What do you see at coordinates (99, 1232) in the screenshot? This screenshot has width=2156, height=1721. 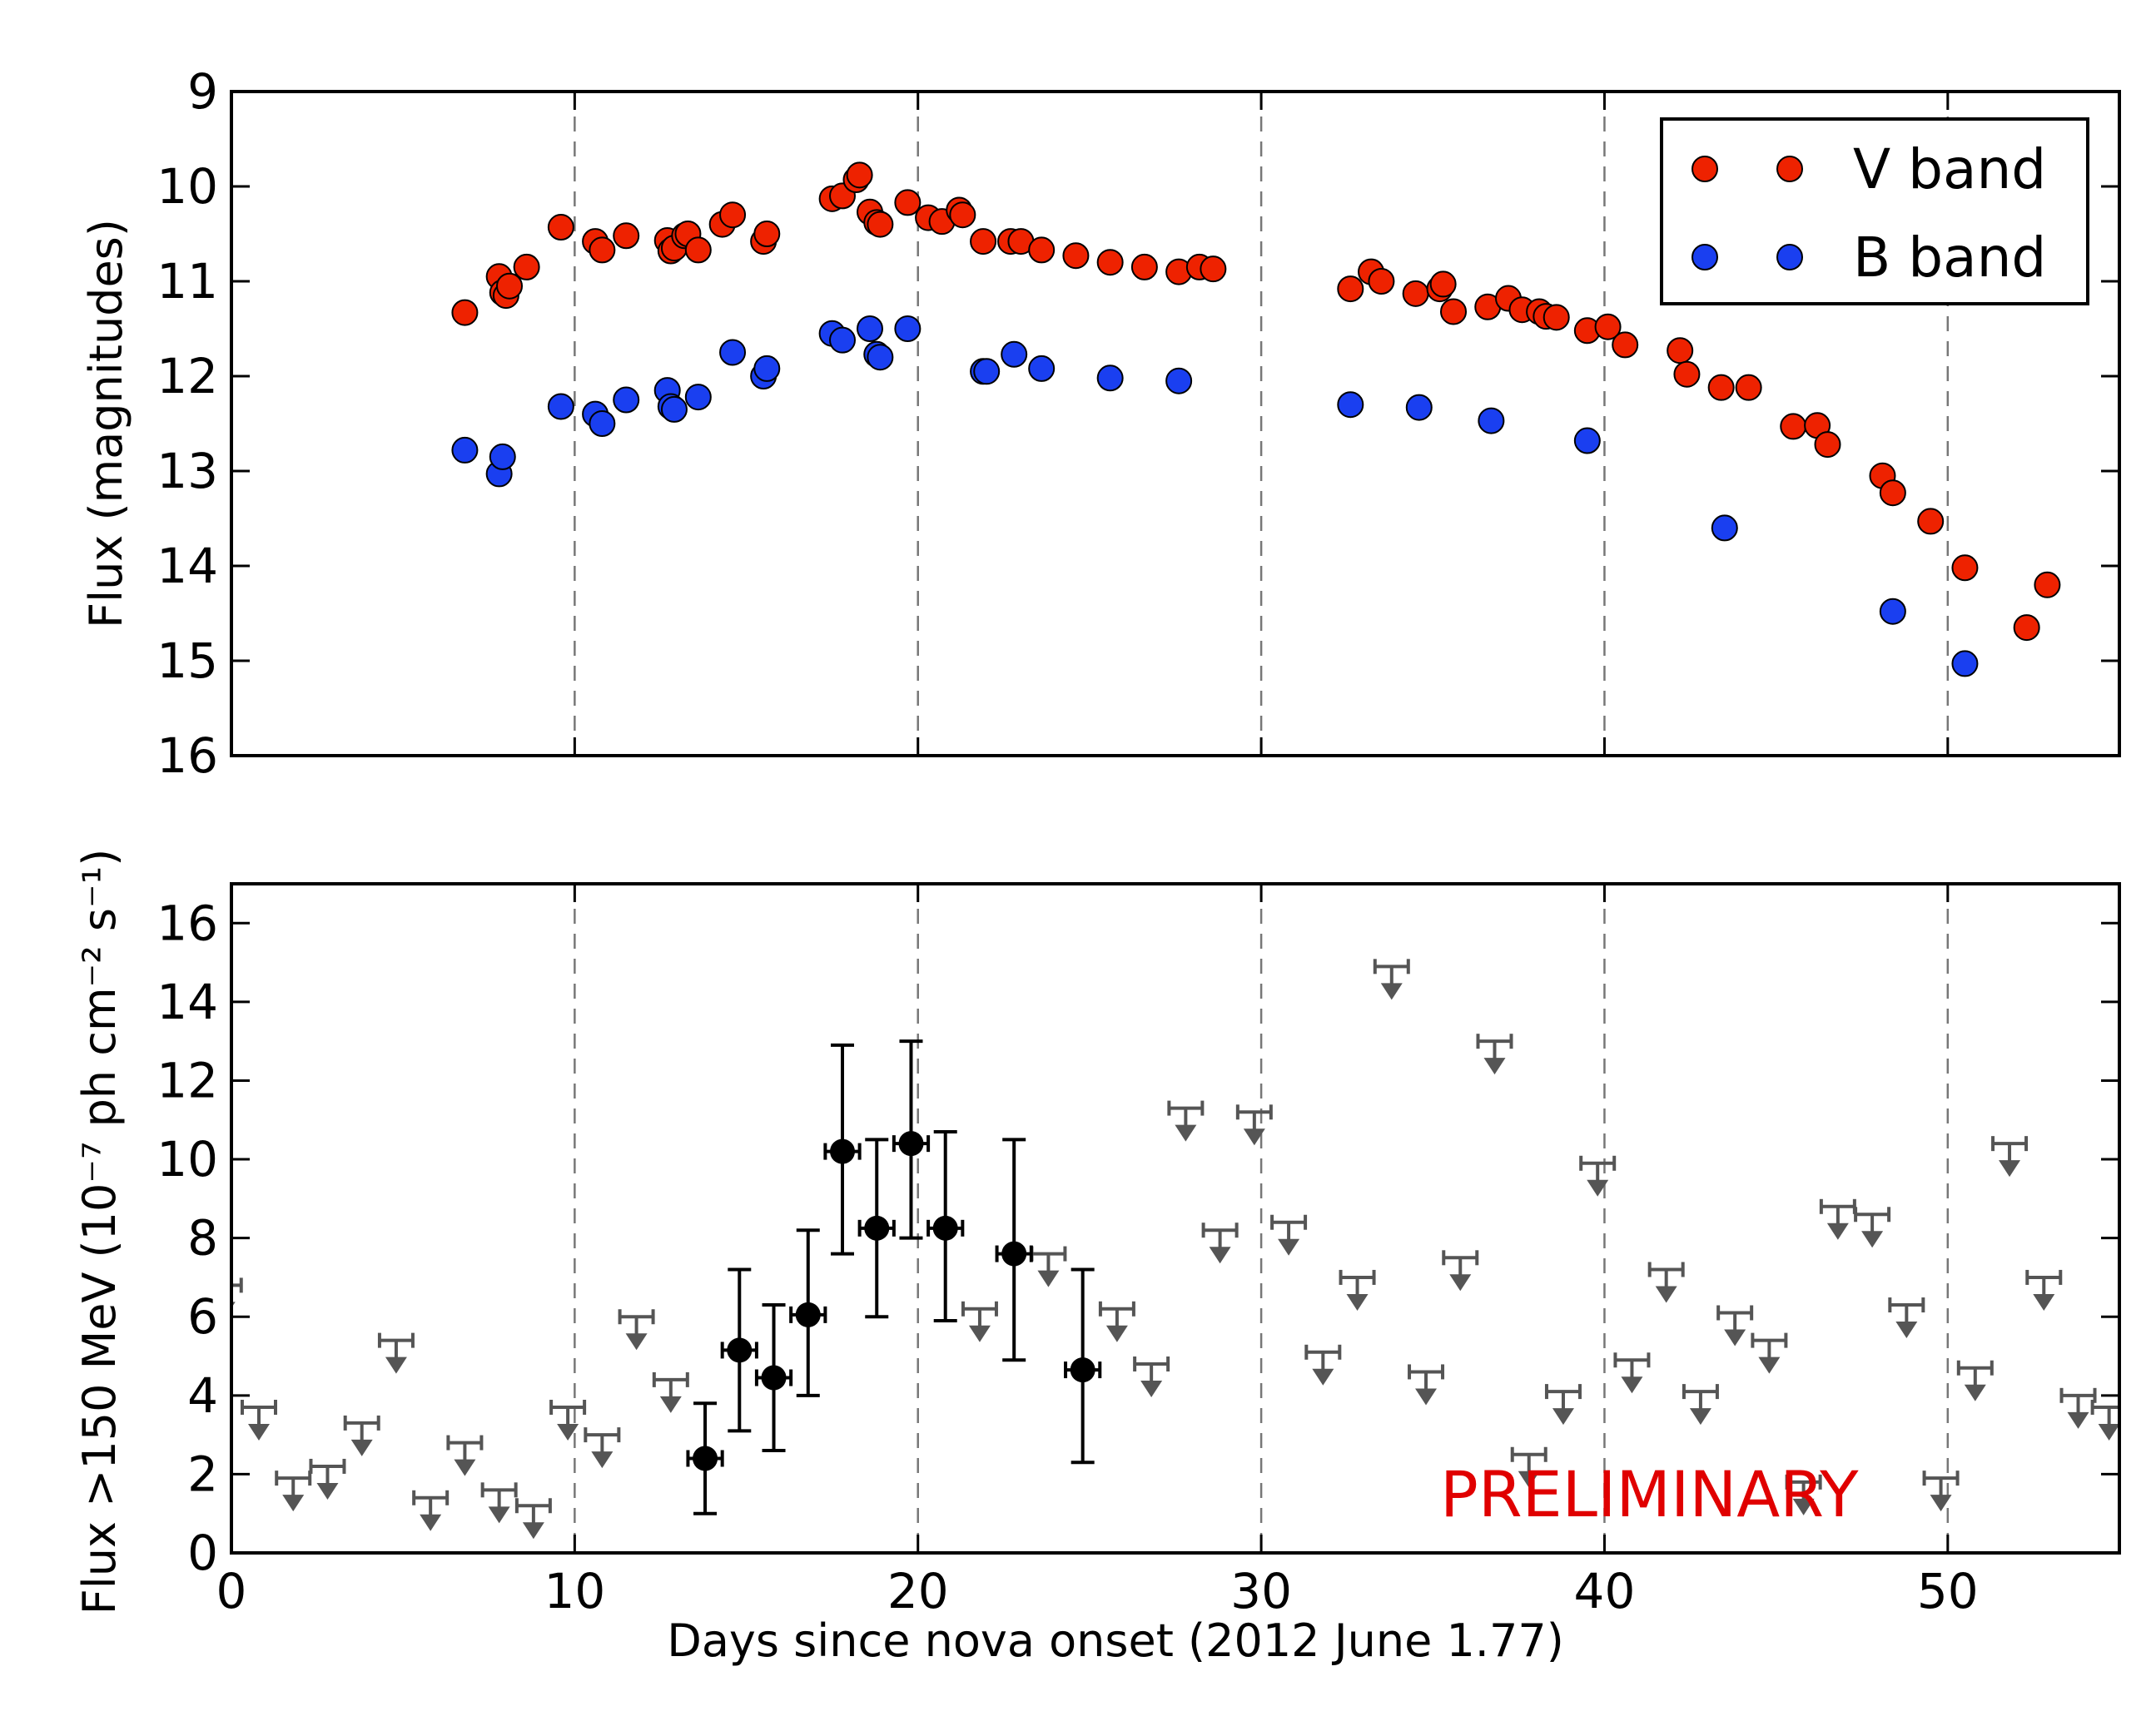 I see `bottom-y-axis-label: Flux >150 MeV (10⁻⁷ ph cm⁻² s⁻¹)` at bounding box center [99, 1232].